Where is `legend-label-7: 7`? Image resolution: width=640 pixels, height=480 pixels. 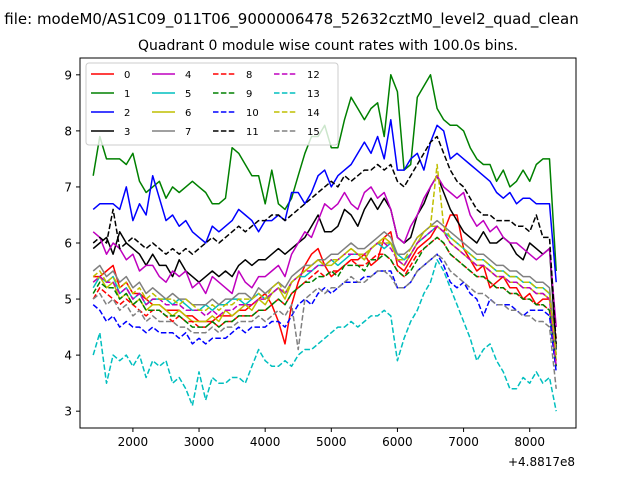
legend-label-7: 7 is located at coordinates (188, 132).